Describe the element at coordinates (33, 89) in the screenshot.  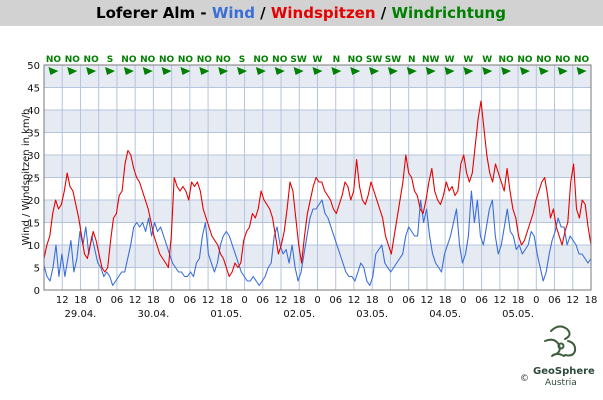
I see `y-tick-label: 45` at that location.